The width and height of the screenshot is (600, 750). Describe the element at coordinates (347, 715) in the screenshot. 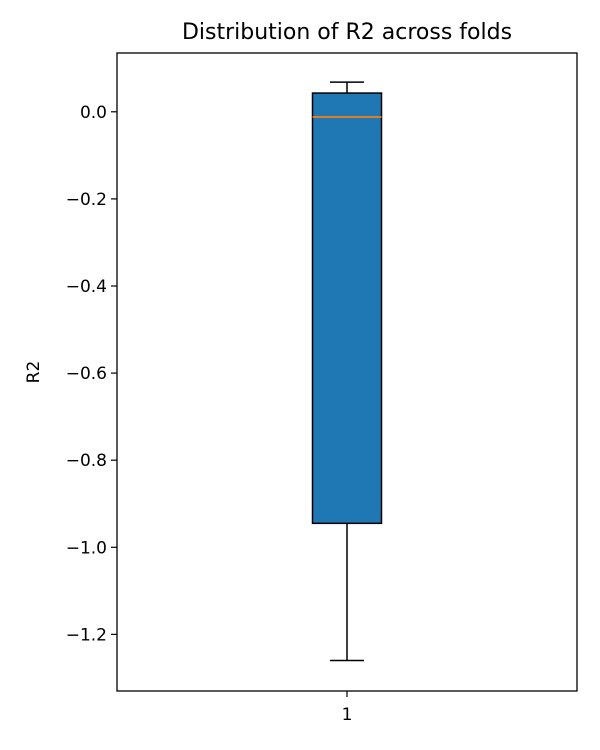

I see `x-tick-label: 1` at that location.